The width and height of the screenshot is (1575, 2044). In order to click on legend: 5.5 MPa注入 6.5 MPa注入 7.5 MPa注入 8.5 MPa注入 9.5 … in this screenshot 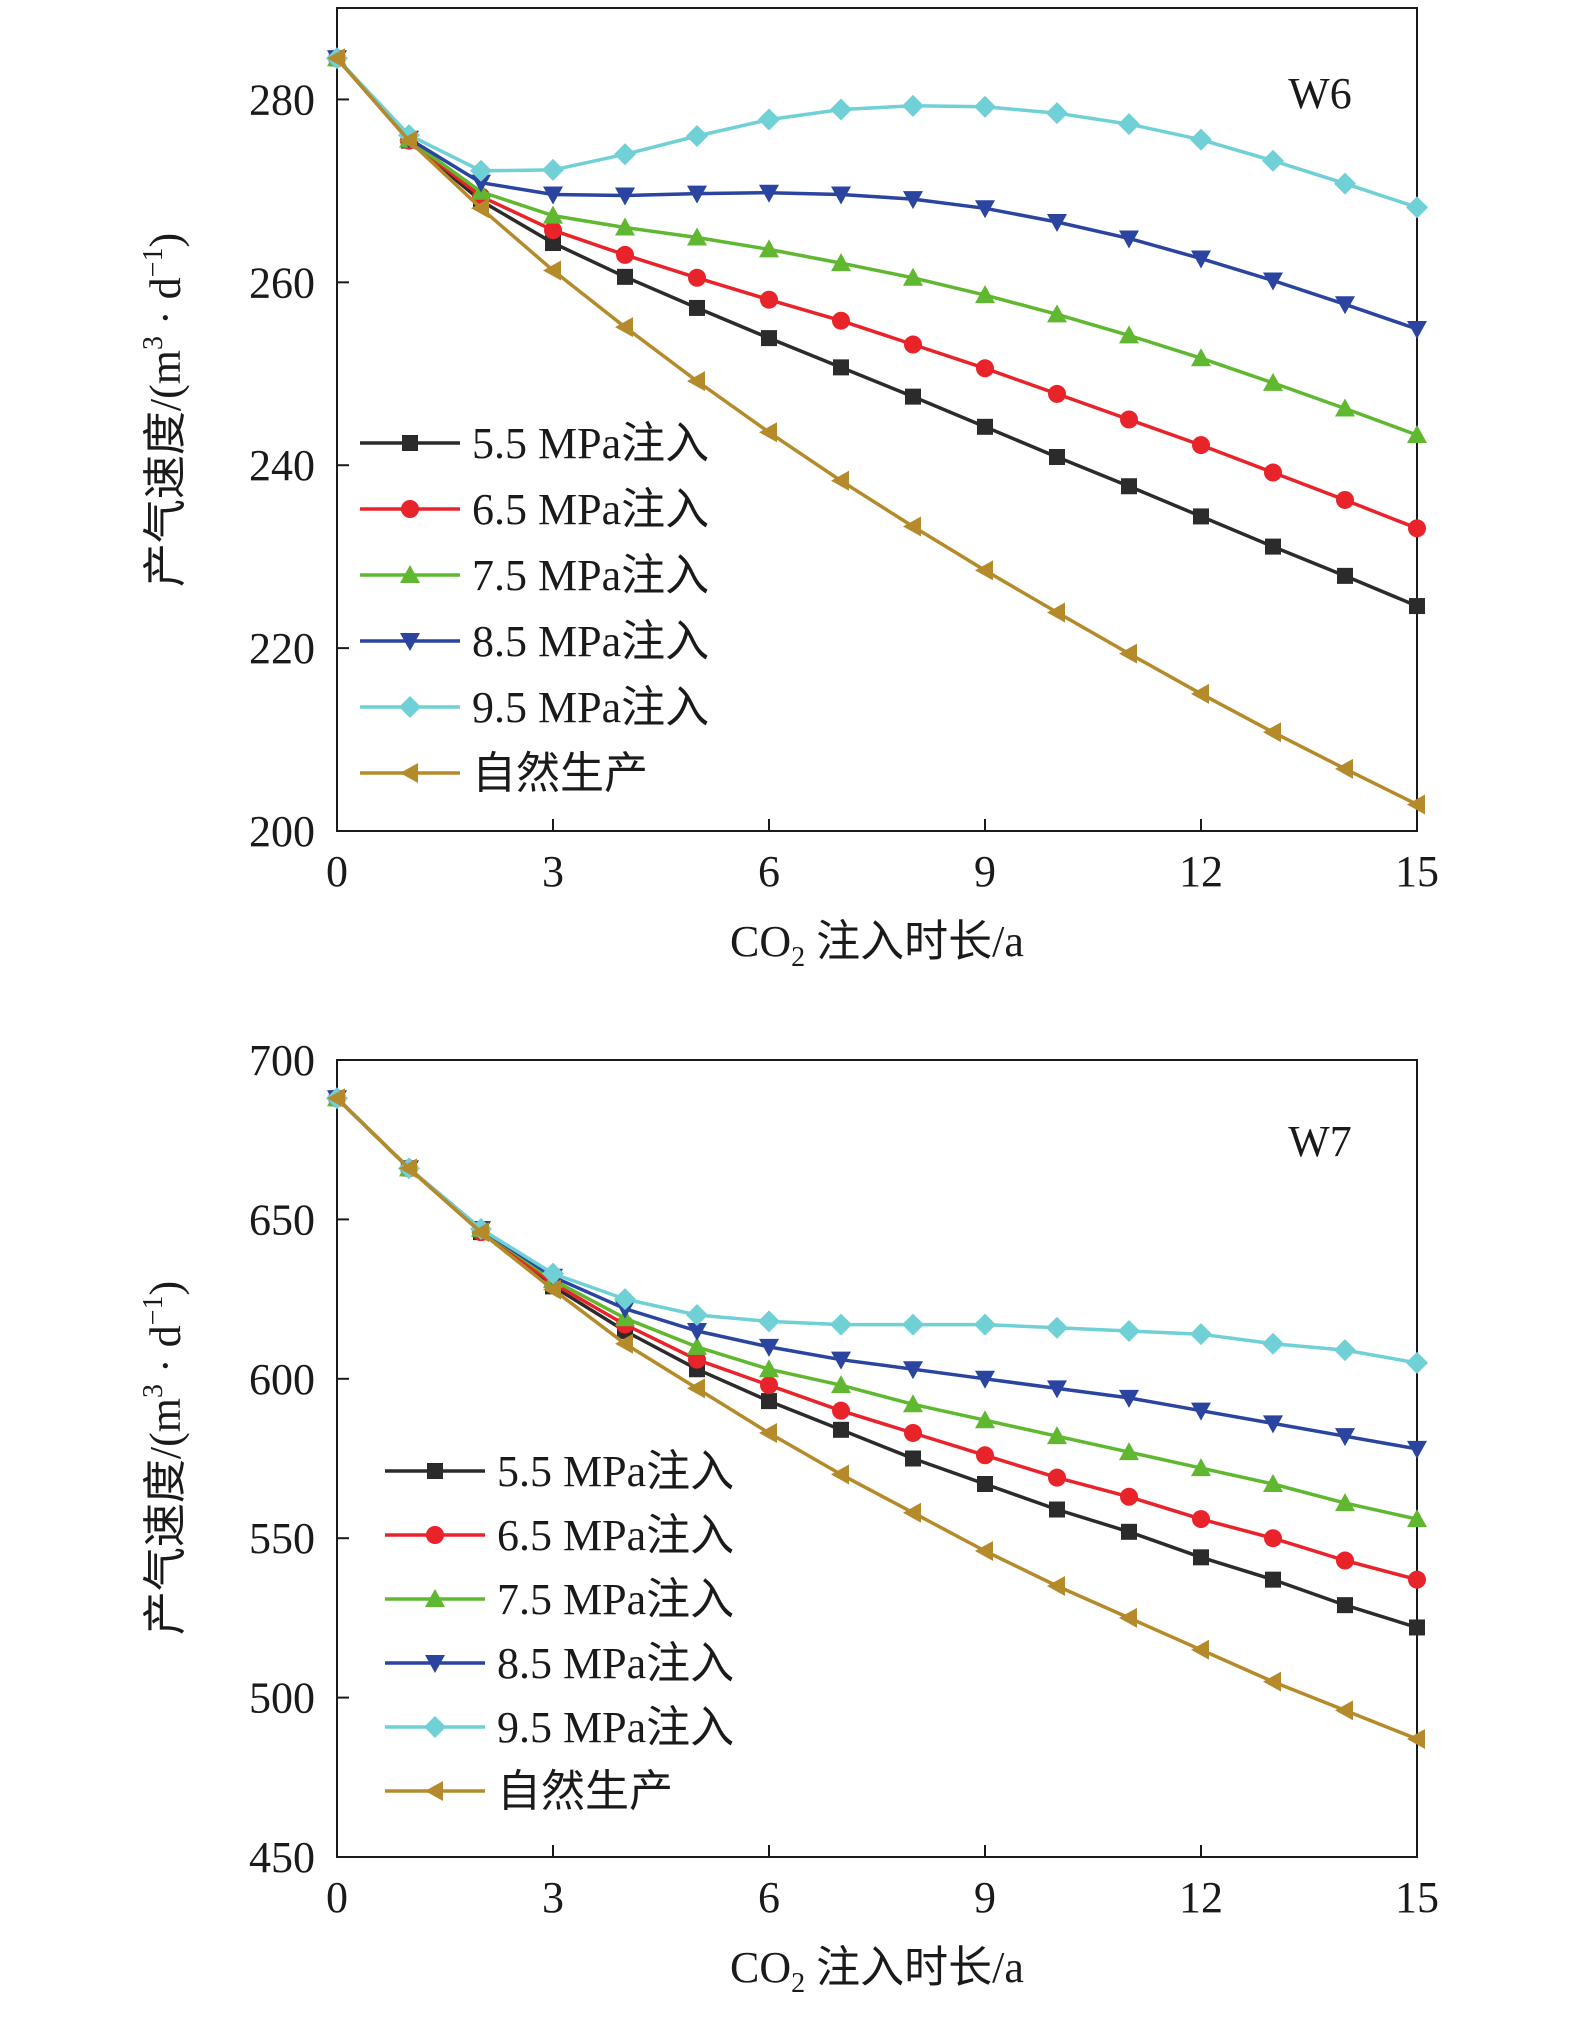, I will do `click(534, 608)`.